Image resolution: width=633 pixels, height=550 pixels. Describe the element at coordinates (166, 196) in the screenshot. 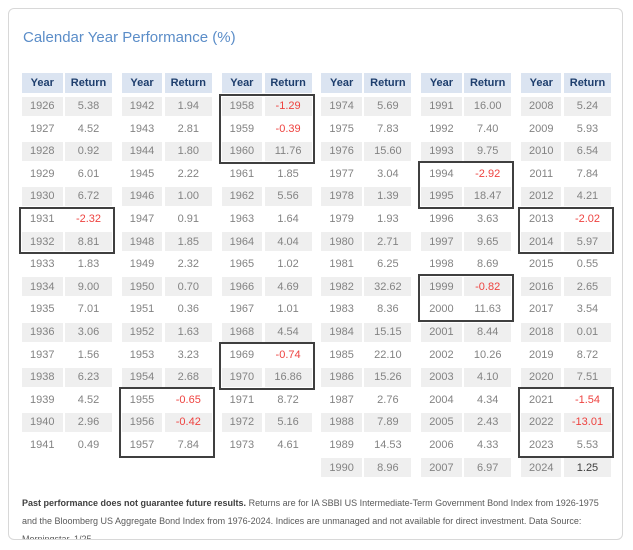

I see `table-row: 1946 1.00` at that location.